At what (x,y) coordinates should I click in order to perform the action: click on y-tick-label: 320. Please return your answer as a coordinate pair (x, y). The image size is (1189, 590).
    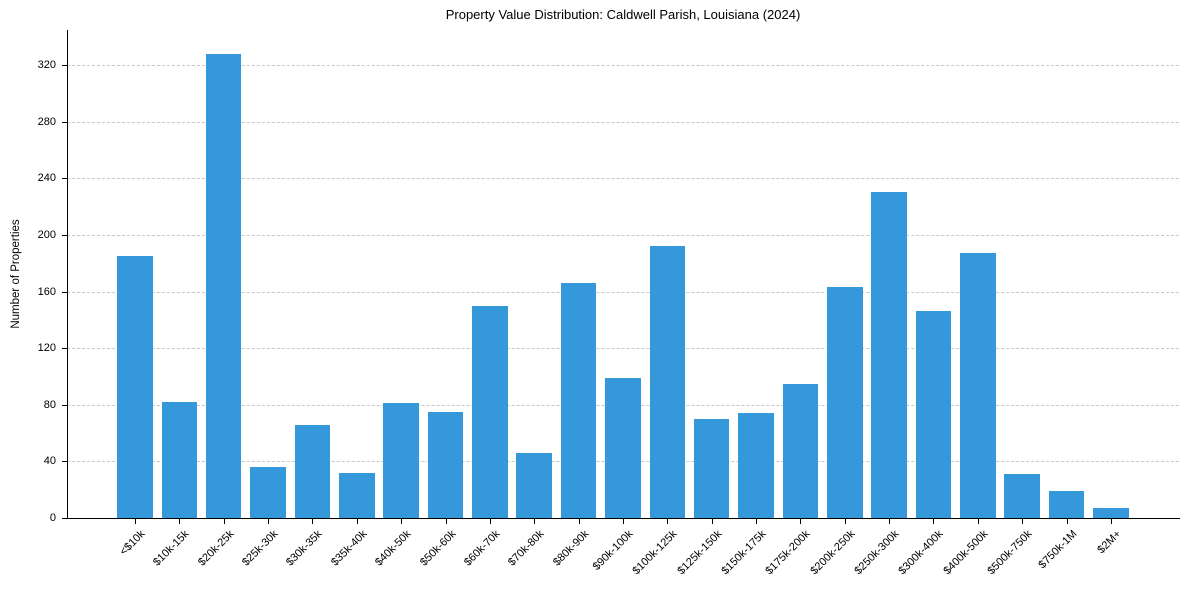
    Looking at the image, I should click on (46, 65).